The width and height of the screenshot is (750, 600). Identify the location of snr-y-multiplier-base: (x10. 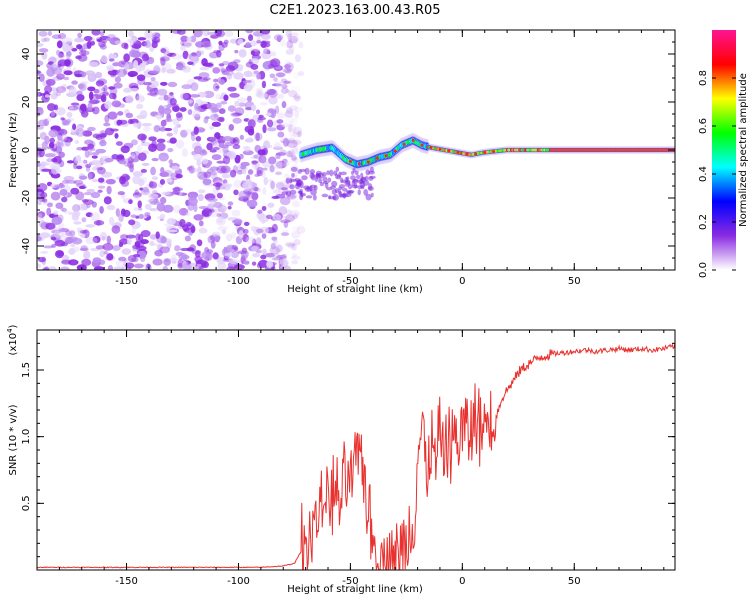
(13, 344).